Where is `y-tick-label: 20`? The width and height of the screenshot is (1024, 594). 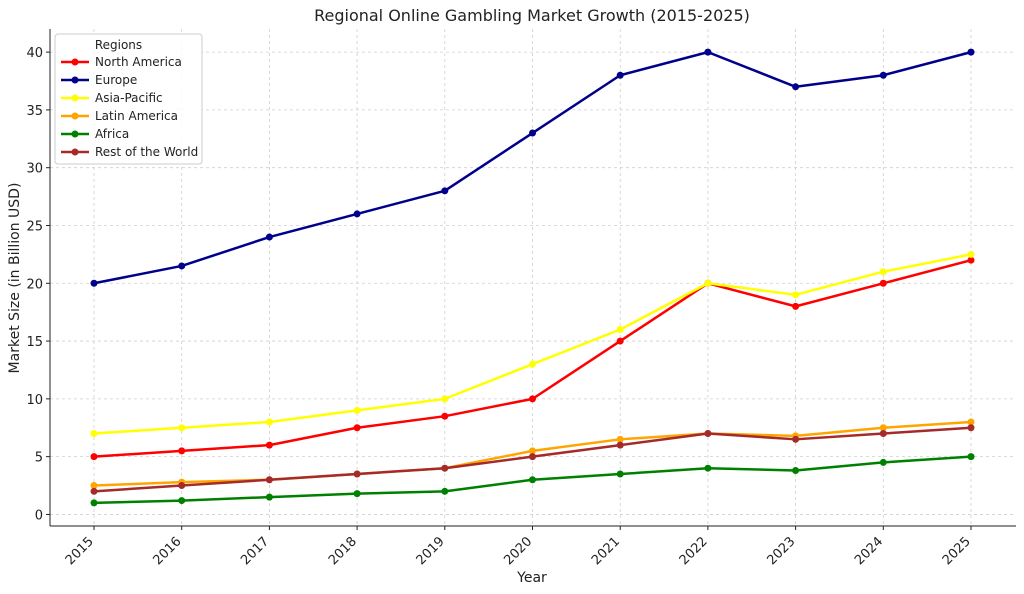
y-tick-label: 20 is located at coordinates (34, 284).